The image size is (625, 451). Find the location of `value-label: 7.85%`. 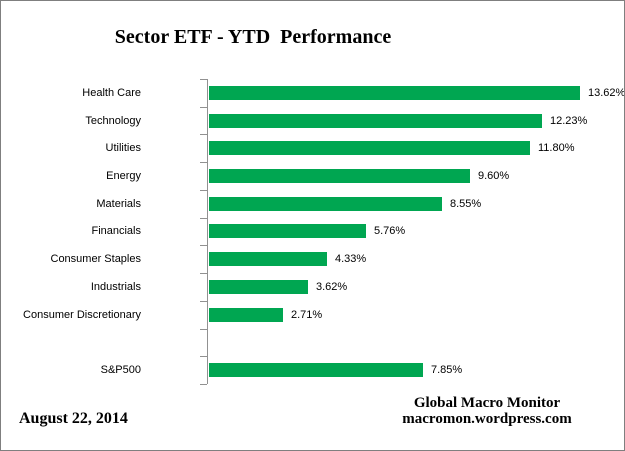

value-label: 7.85% is located at coordinates (447, 370).